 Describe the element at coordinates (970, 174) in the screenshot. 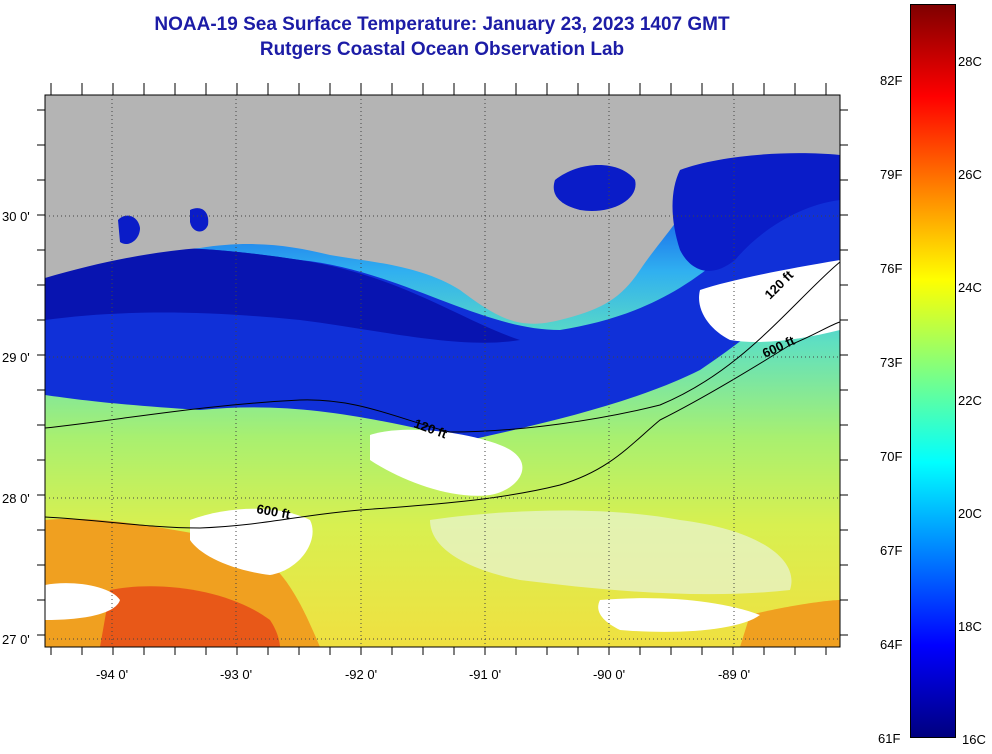

I see `colorbar-c-26: 26C` at that location.